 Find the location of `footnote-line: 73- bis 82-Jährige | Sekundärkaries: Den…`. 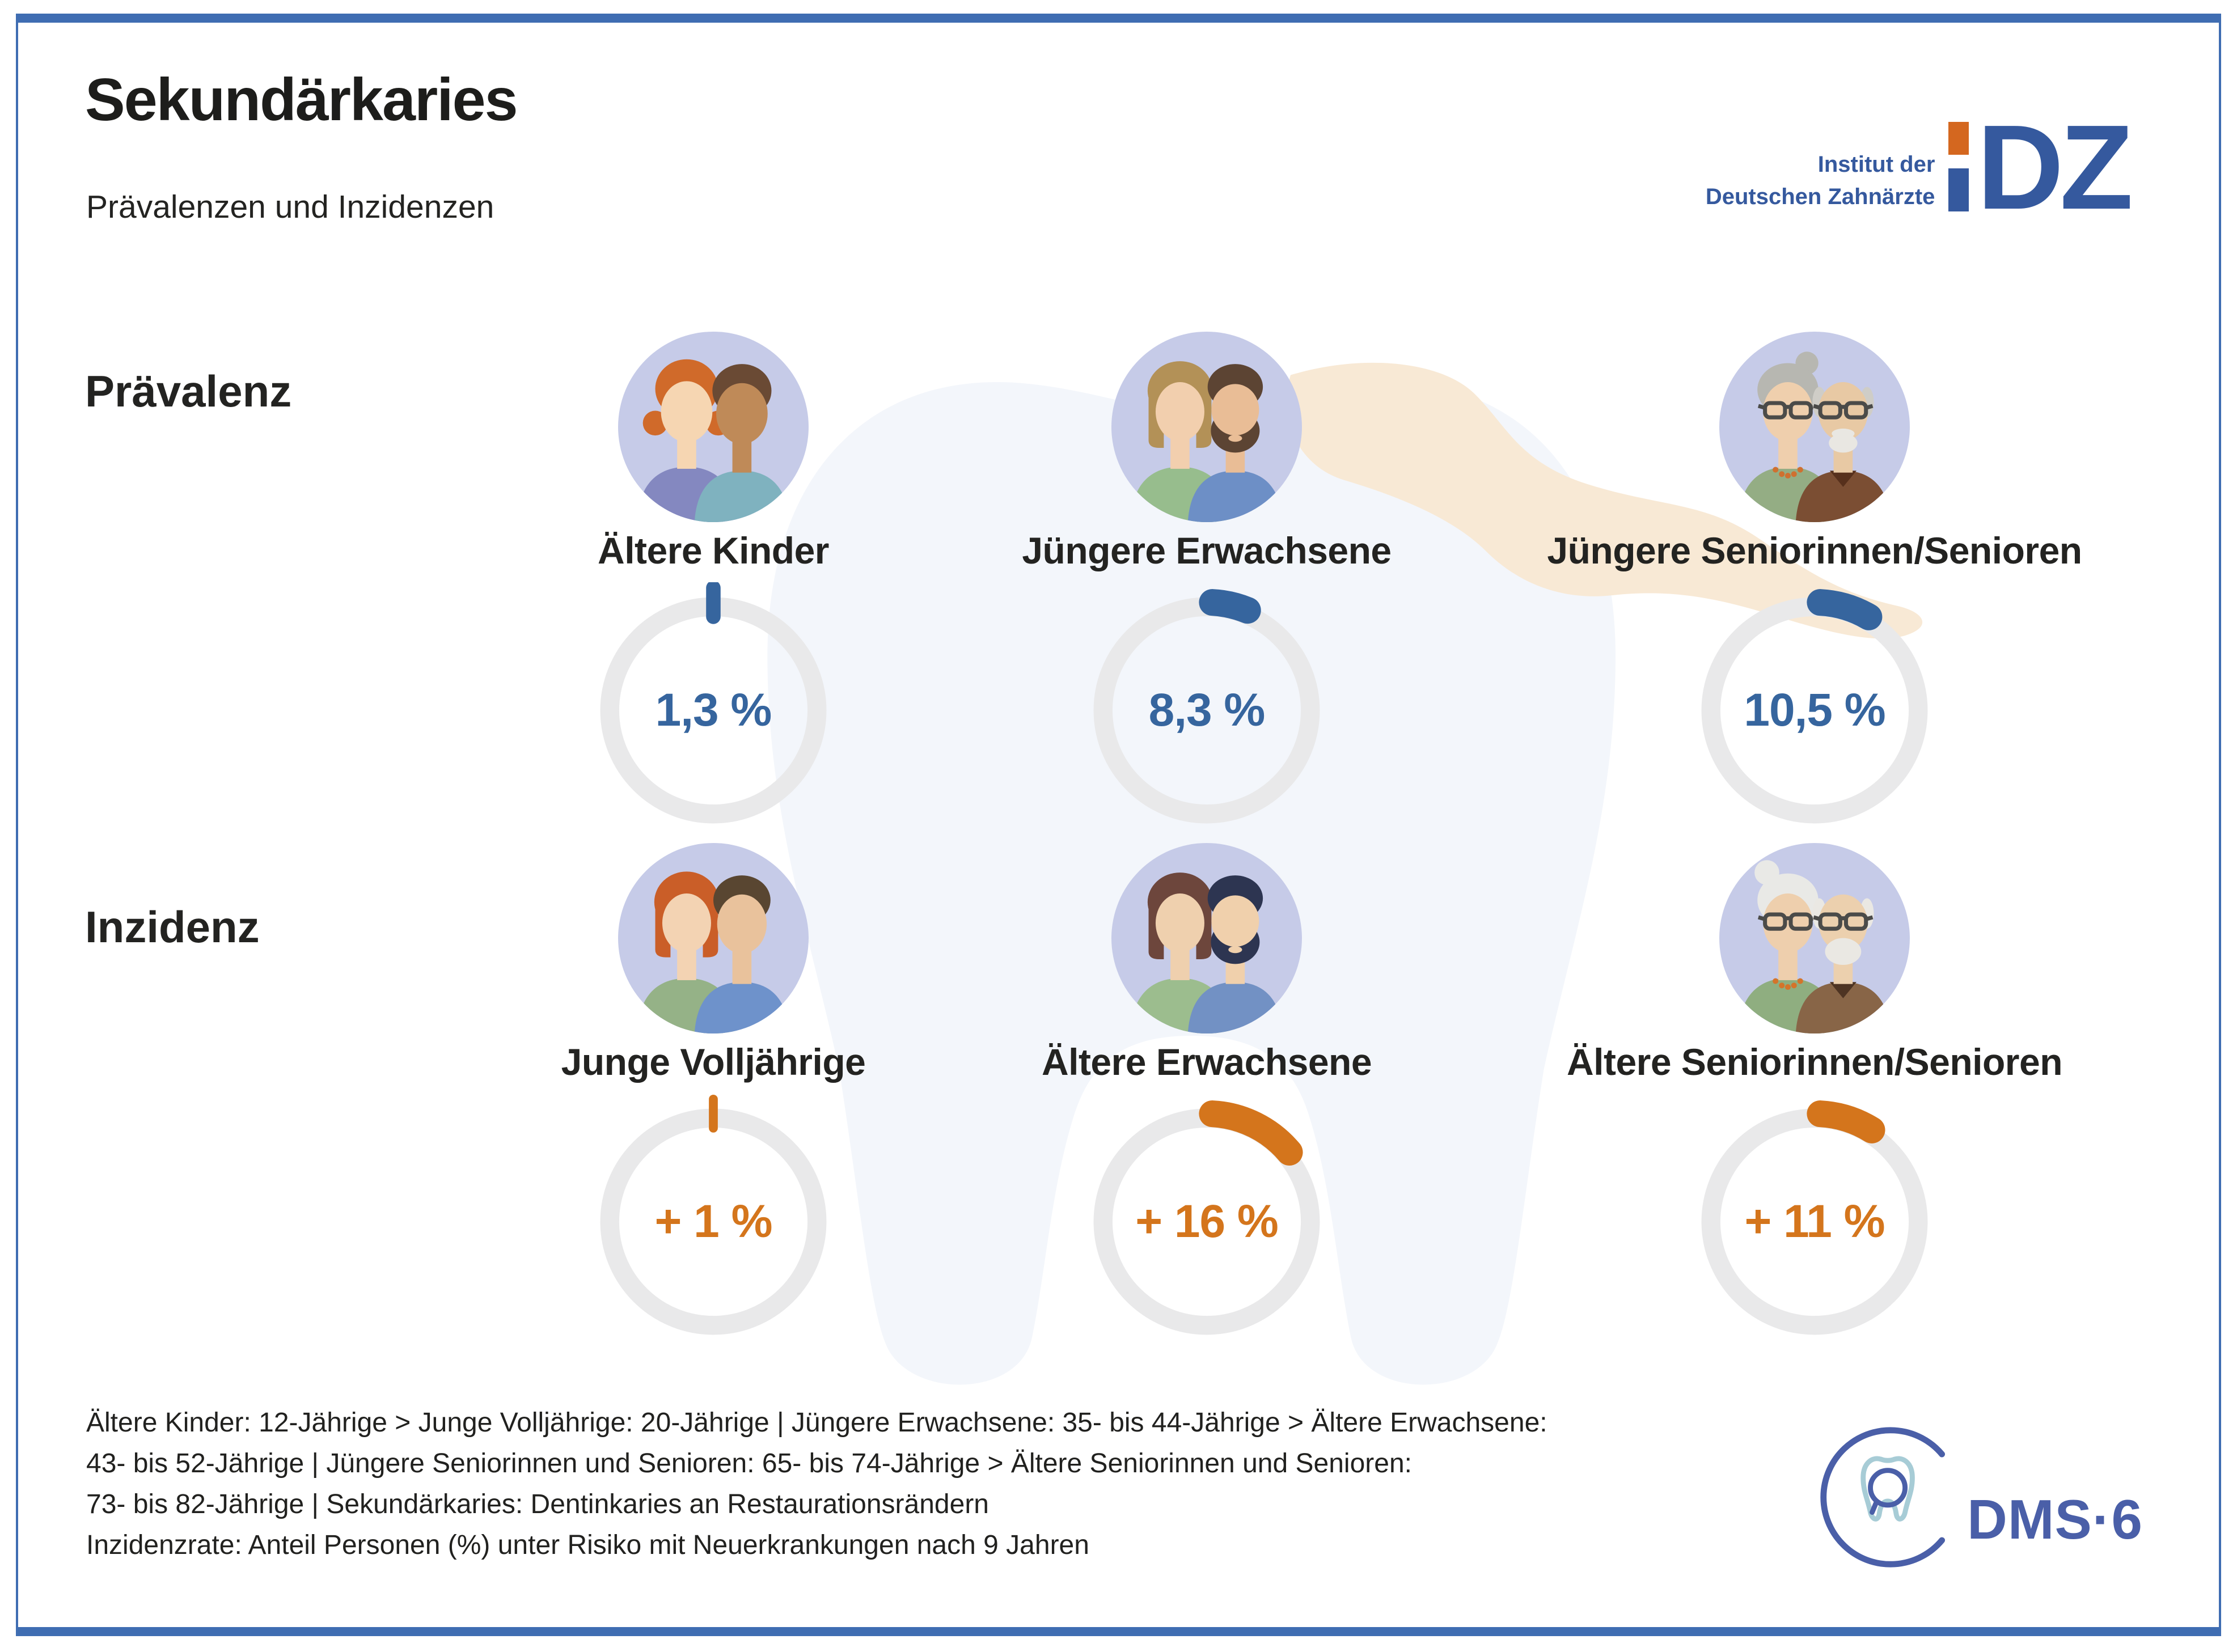

footnote-line: 73- bis 82-Jährige | Sekundärkaries: Den… is located at coordinates (537, 1504).